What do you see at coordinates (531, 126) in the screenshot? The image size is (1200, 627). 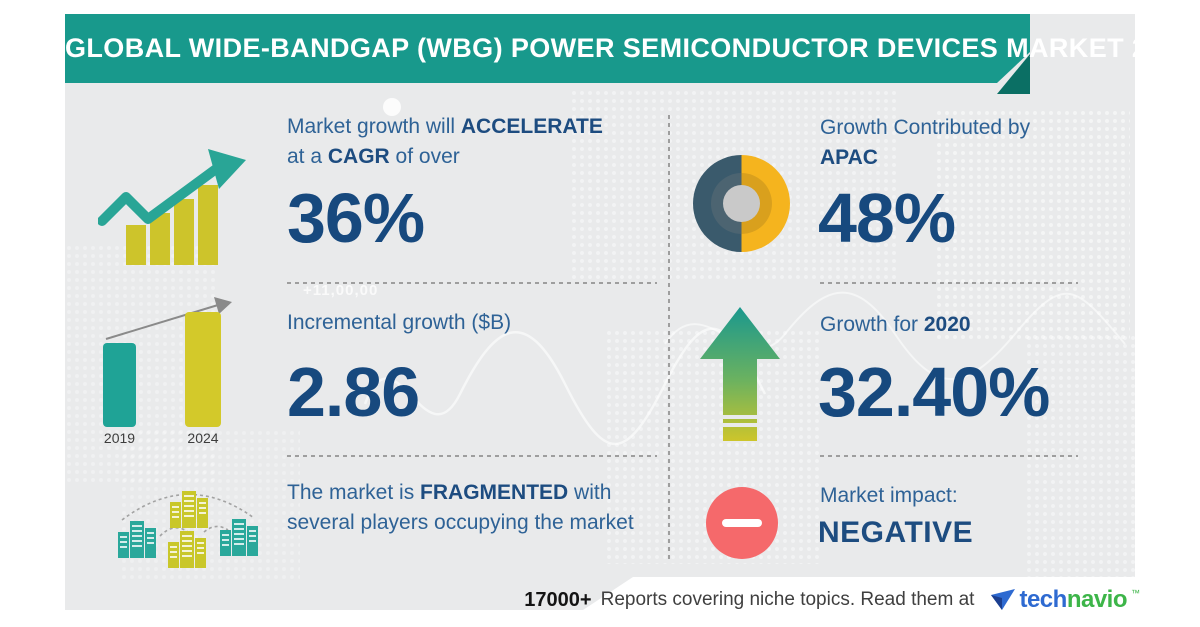 I see `cagr-label-bold: ACCELERATE` at bounding box center [531, 126].